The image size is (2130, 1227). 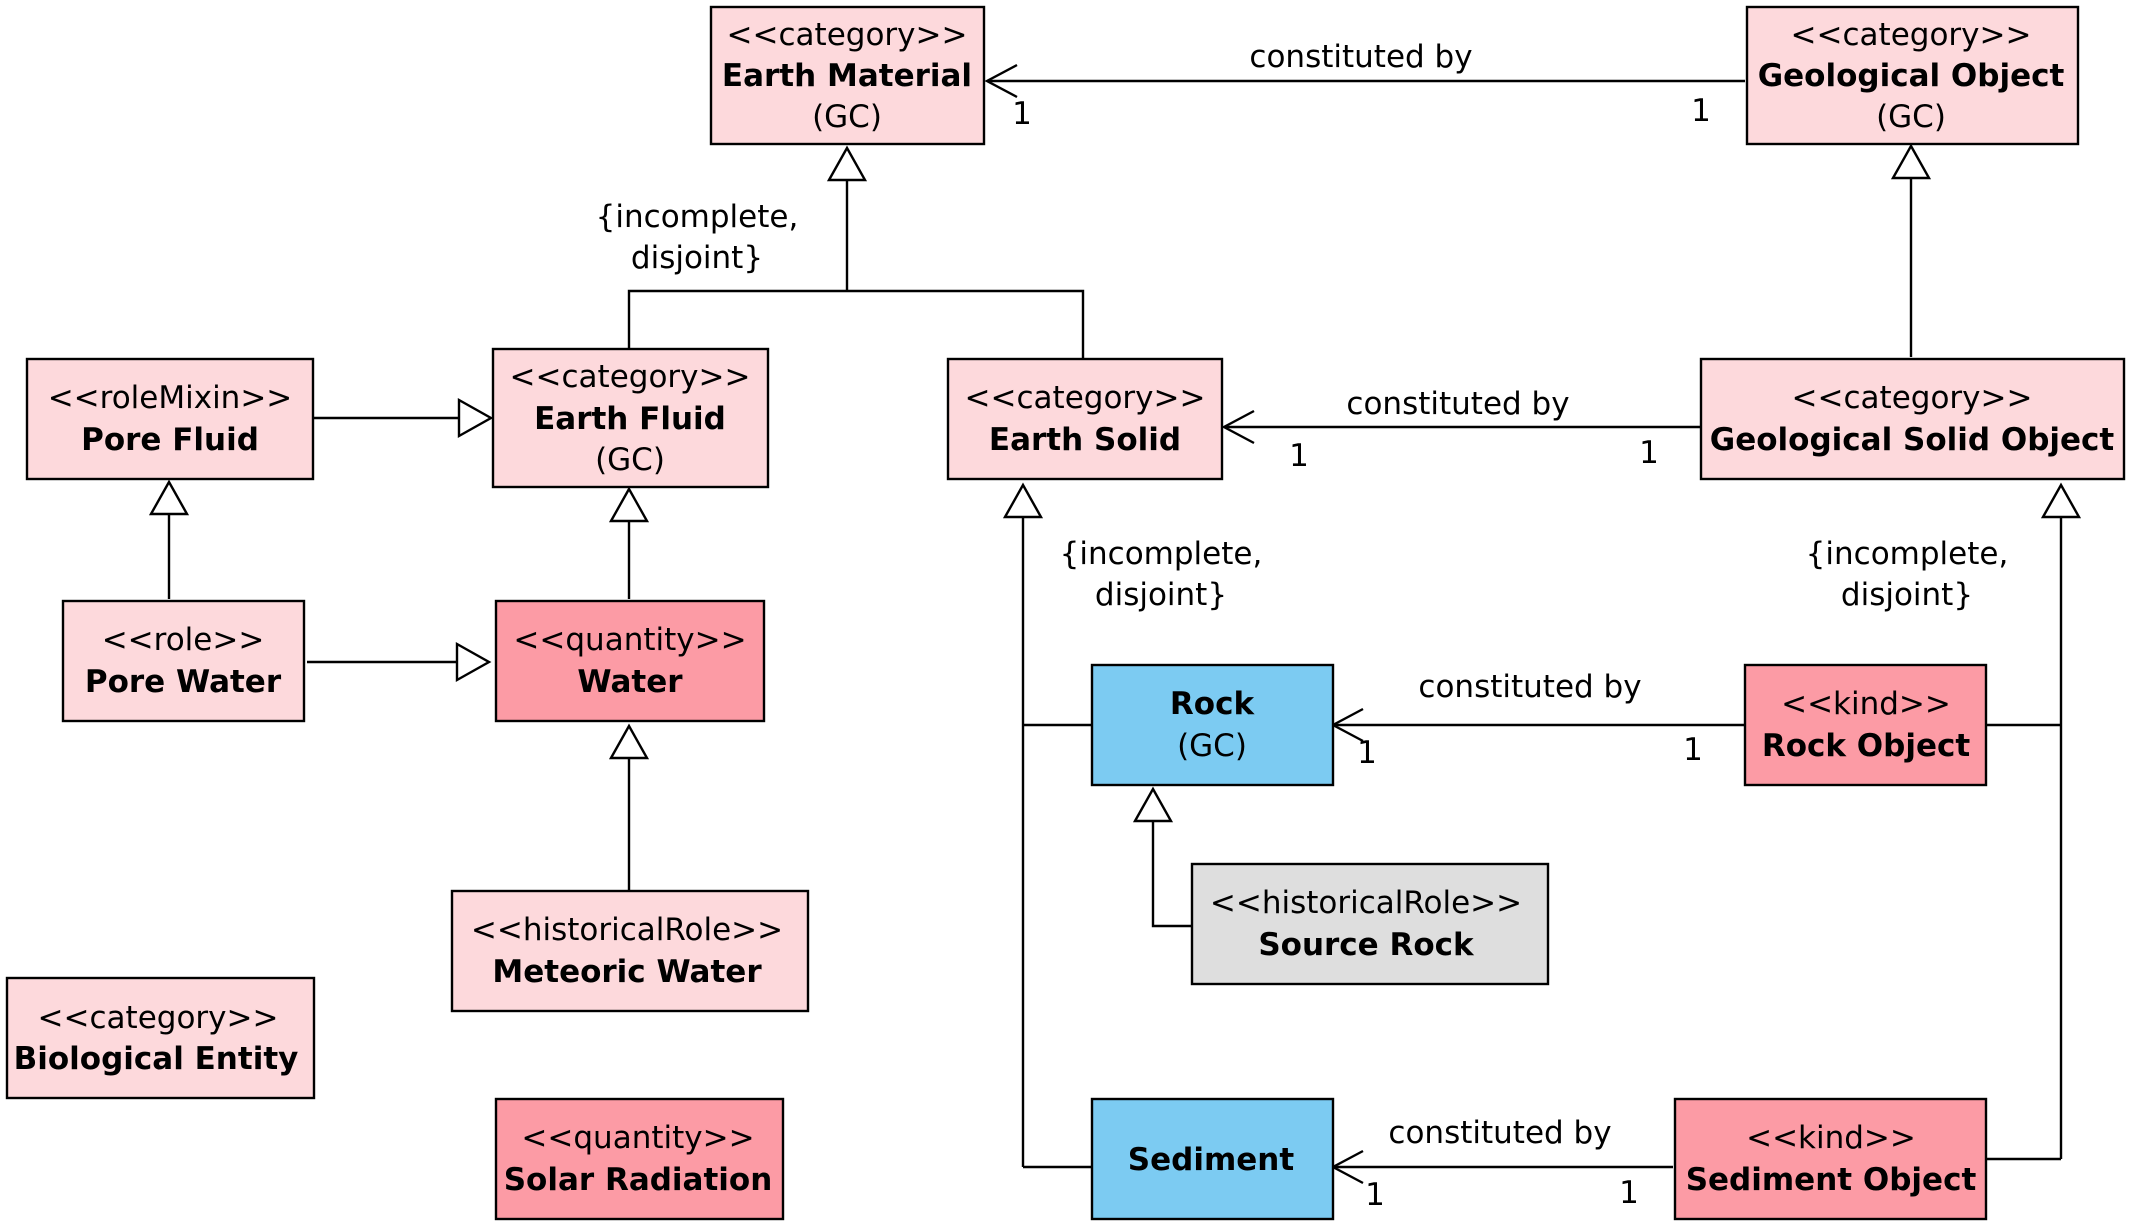 I want to click on class-sediment-object: <<kind>> Sediment Object, so click(x=1830, y=1159).